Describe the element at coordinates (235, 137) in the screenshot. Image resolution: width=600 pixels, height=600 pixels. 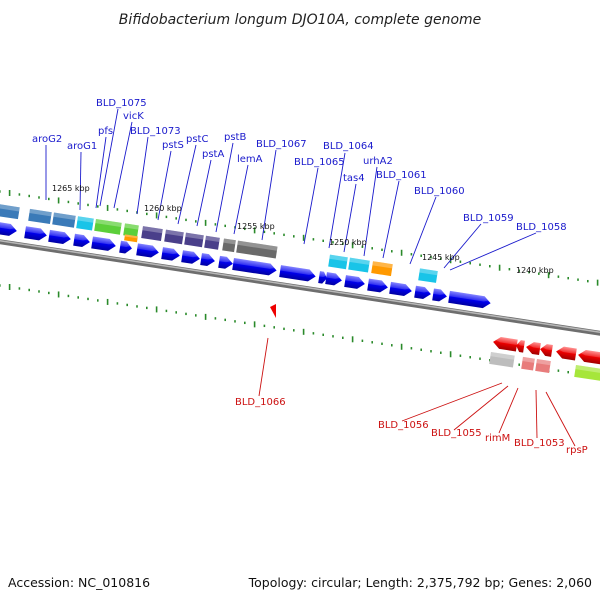
I see `gene-label-pstb: pstB` at that location.